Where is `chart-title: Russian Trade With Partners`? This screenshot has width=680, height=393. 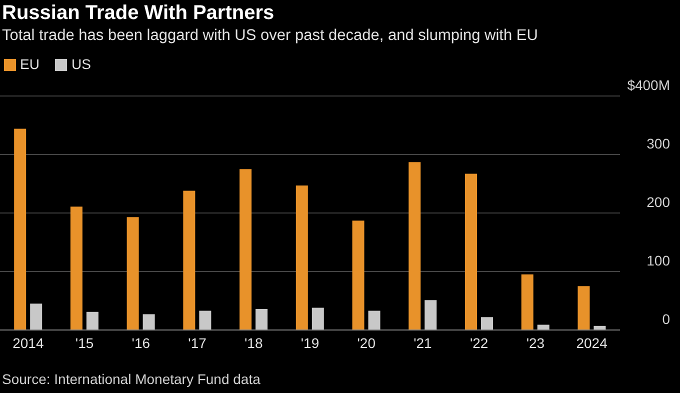
chart-title: Russian Trade With Partners is located at coordinates (138, 13).